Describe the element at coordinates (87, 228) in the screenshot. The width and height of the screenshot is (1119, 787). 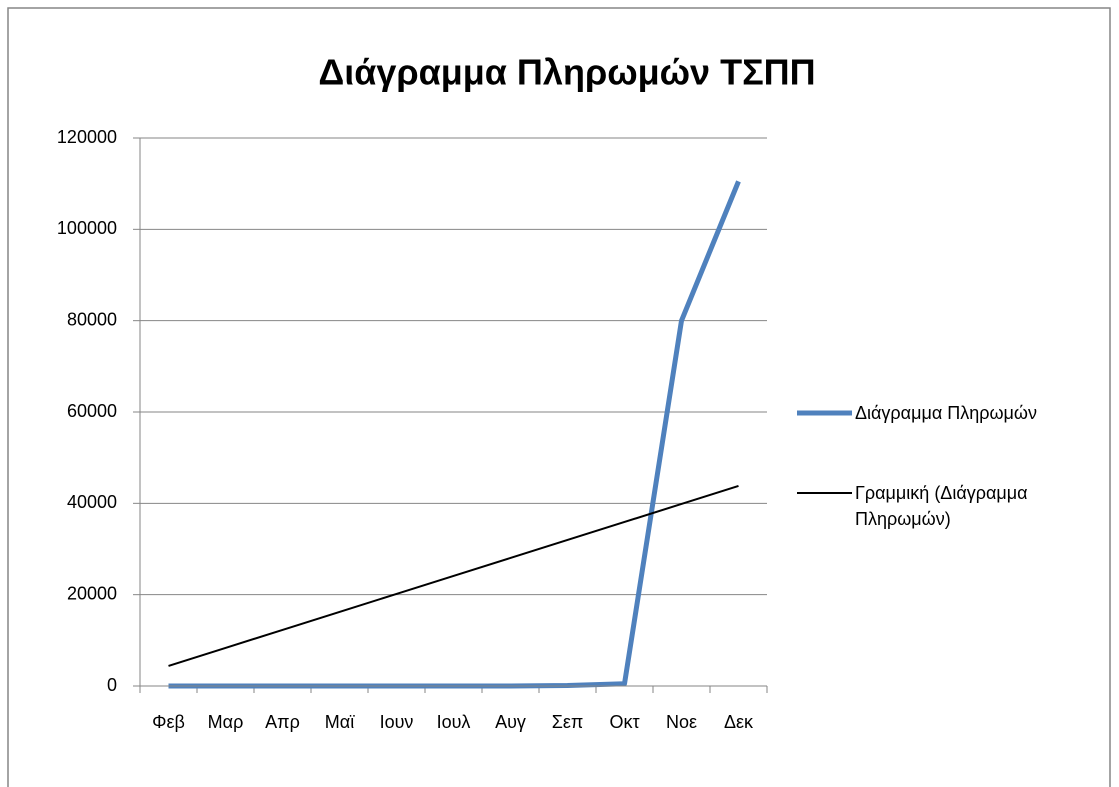
I see `y-tick-label: 100000` at that location.